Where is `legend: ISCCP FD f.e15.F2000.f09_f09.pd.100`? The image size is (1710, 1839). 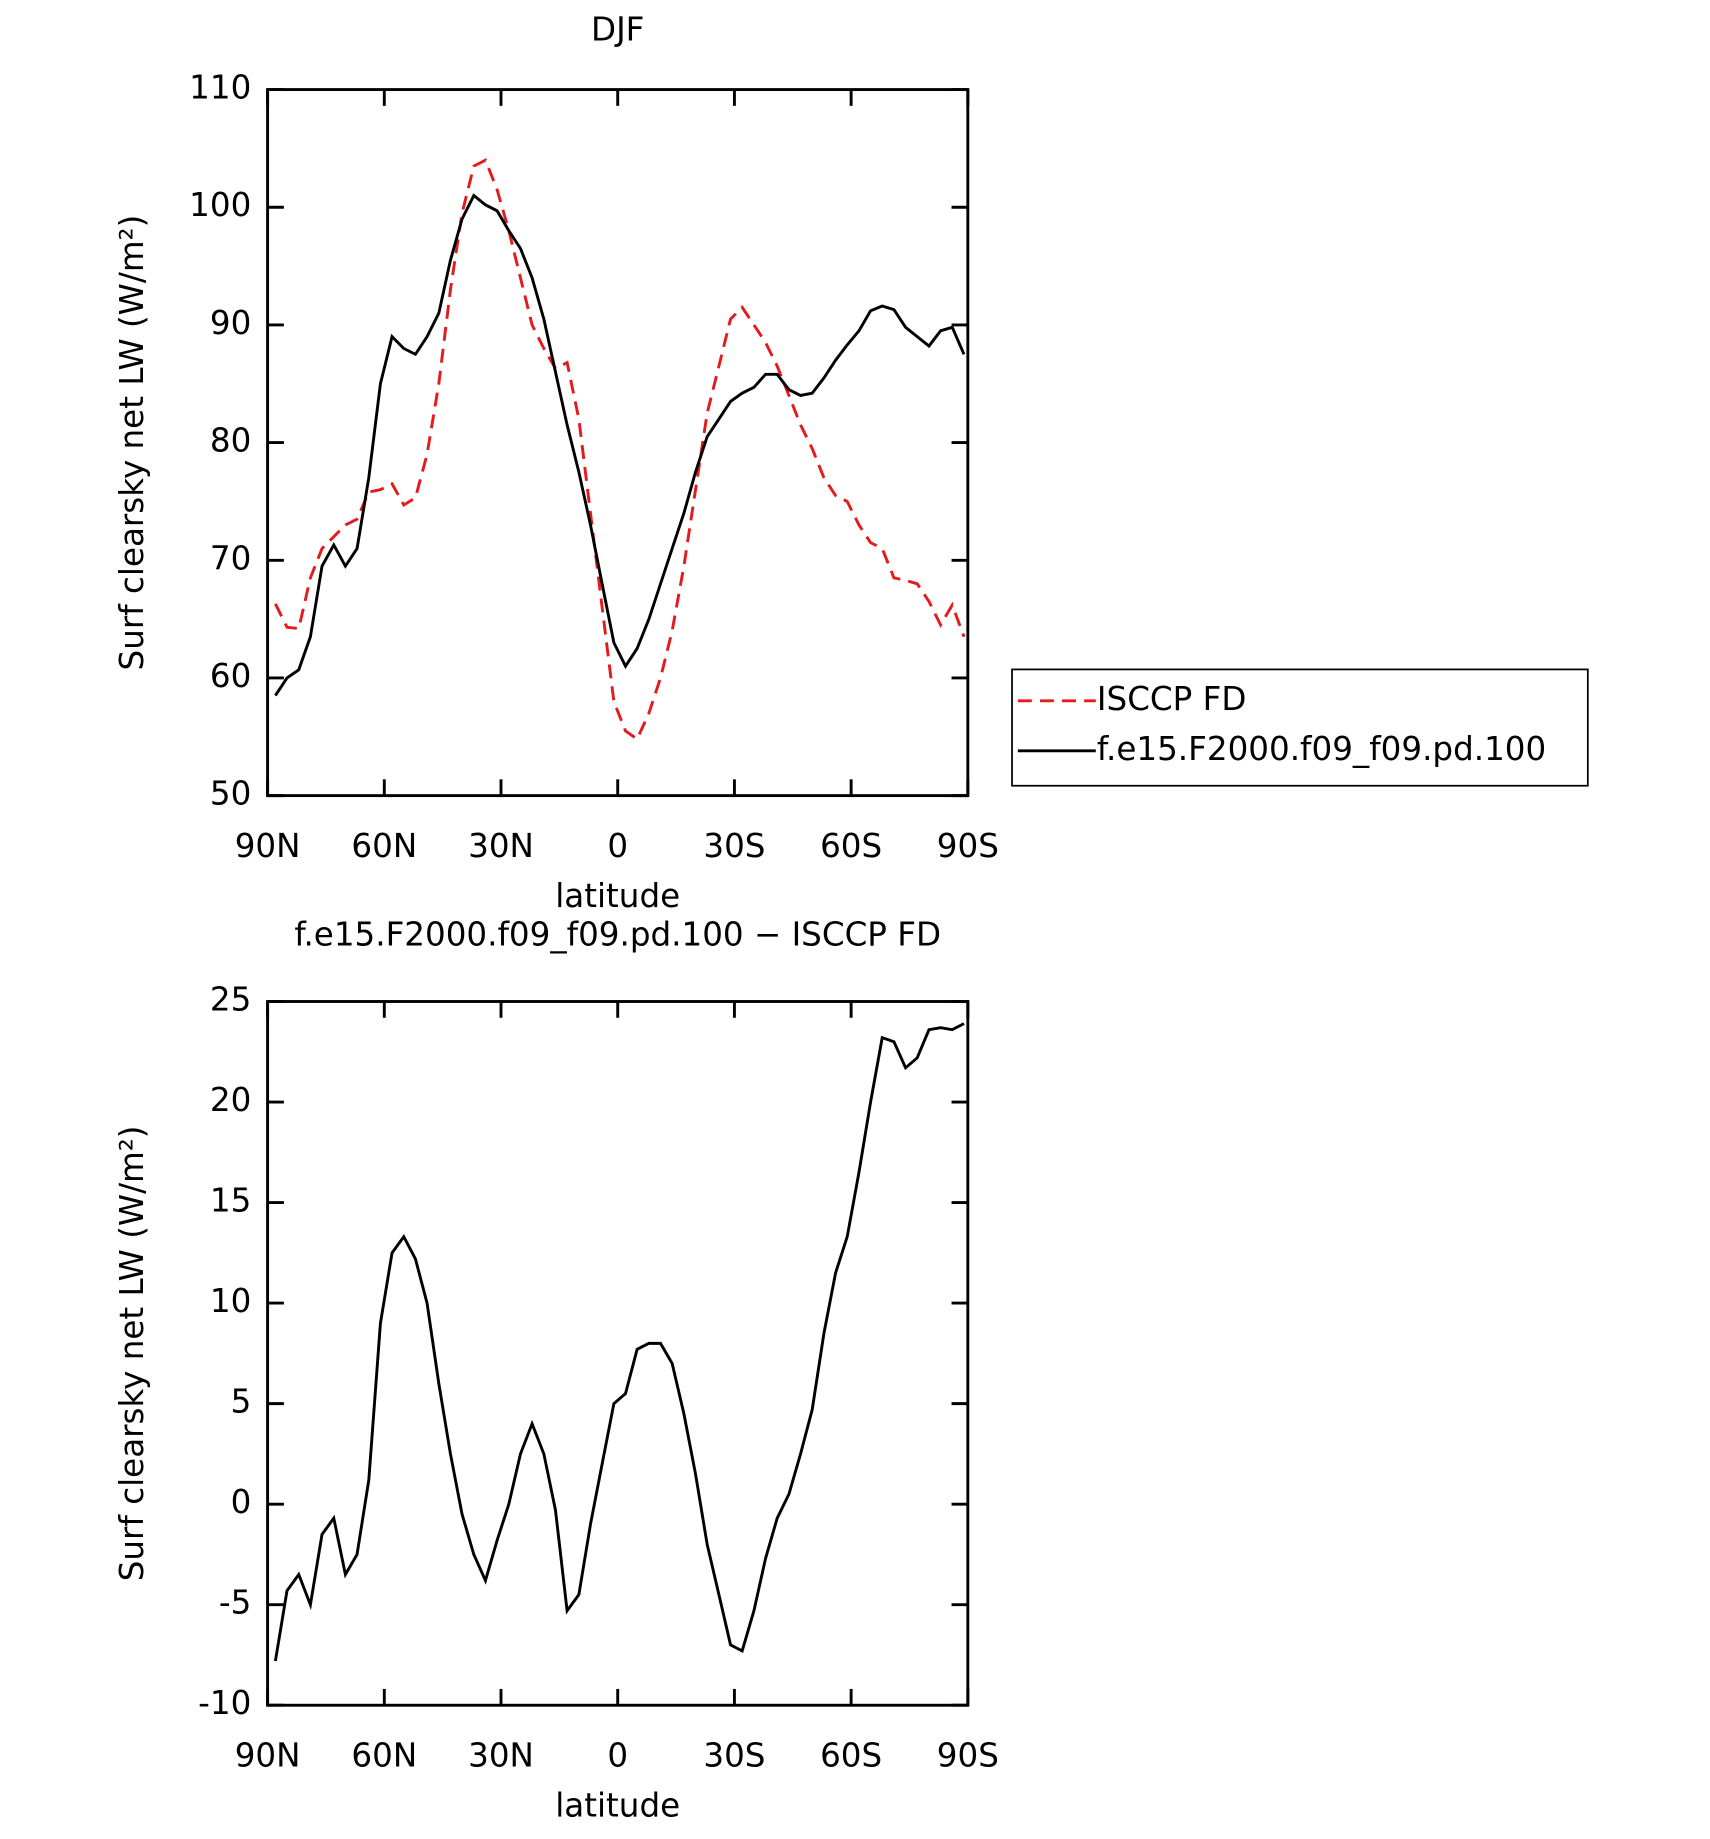
legend: ISCCP FD f.e15.F2000.f09_f09.pd.100 is located at coordinates (1300, 727).